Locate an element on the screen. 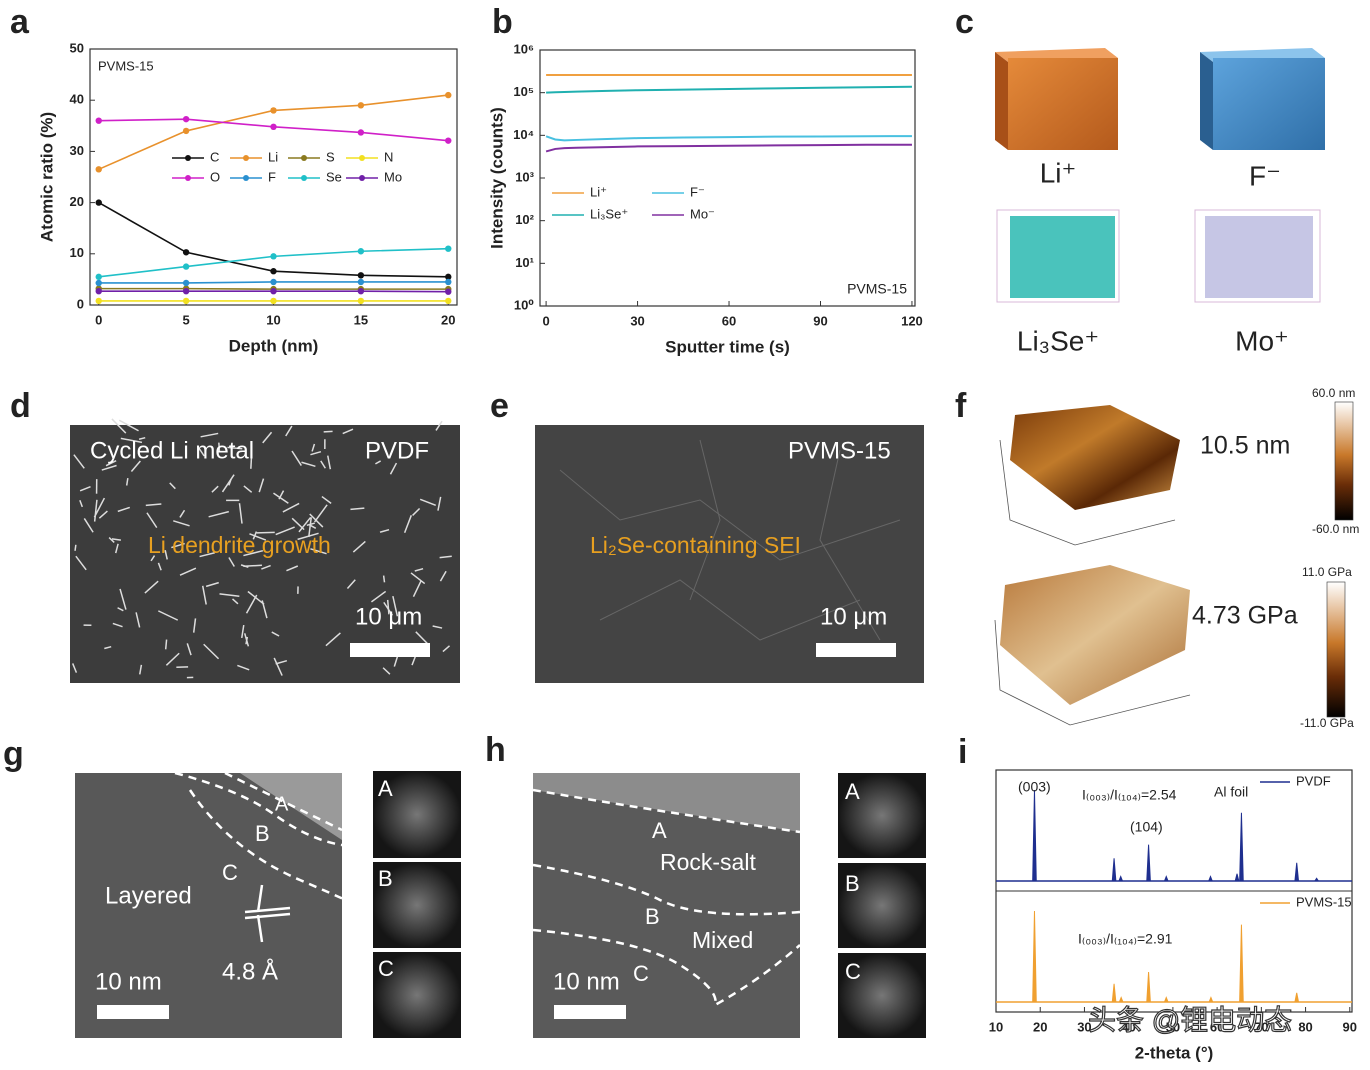 The image size is (1370, 1070). panel-label: g is located at coordinates (13, 754).